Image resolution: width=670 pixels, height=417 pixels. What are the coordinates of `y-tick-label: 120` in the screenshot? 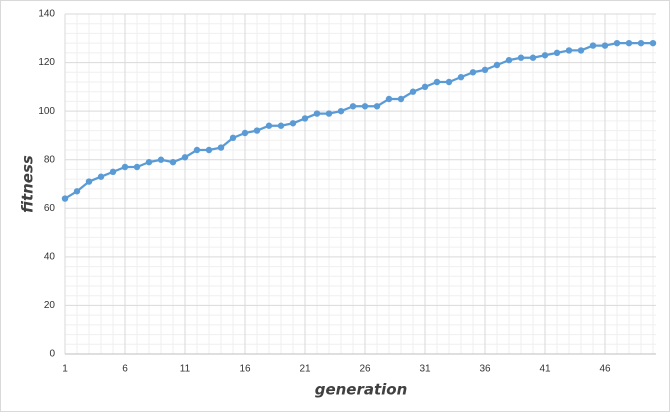 It's located at (46, 62).